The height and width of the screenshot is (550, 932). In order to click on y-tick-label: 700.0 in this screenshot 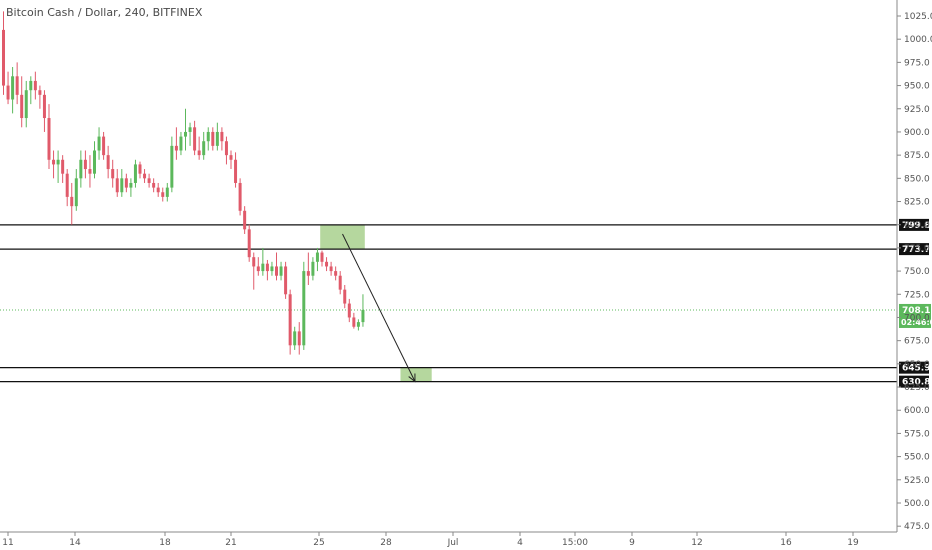, I will do `click(917, 318)`.